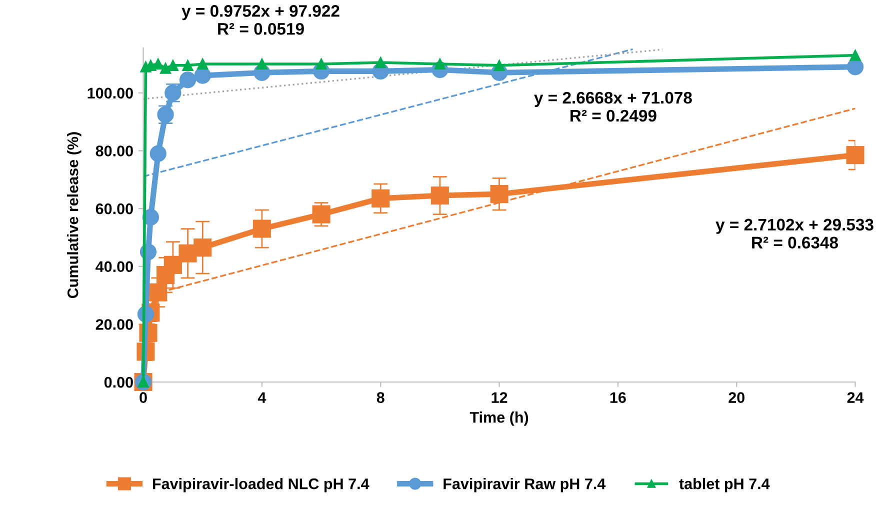 The width and height of the screenshot is (879, 506). I want to click on y-tick-label: 80.00, so click(114, 151).